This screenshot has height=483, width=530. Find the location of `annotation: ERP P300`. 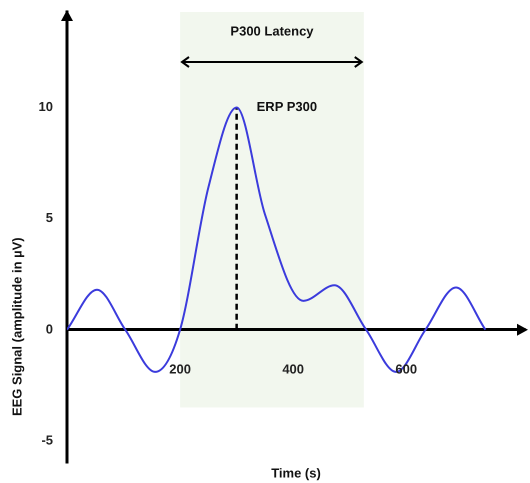

annotation: ERP P300 is located at coordinates (287, 106).